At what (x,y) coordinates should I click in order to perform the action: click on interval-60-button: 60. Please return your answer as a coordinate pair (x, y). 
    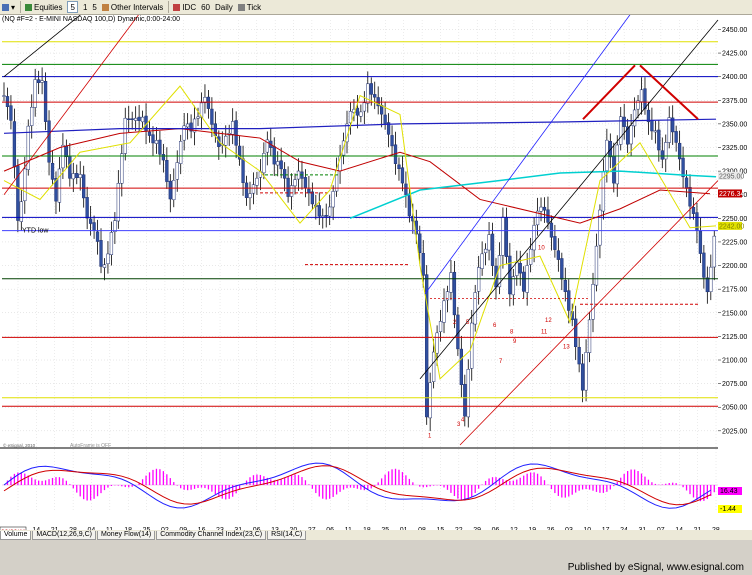
    Looking at the image, I should click on (205, 7).